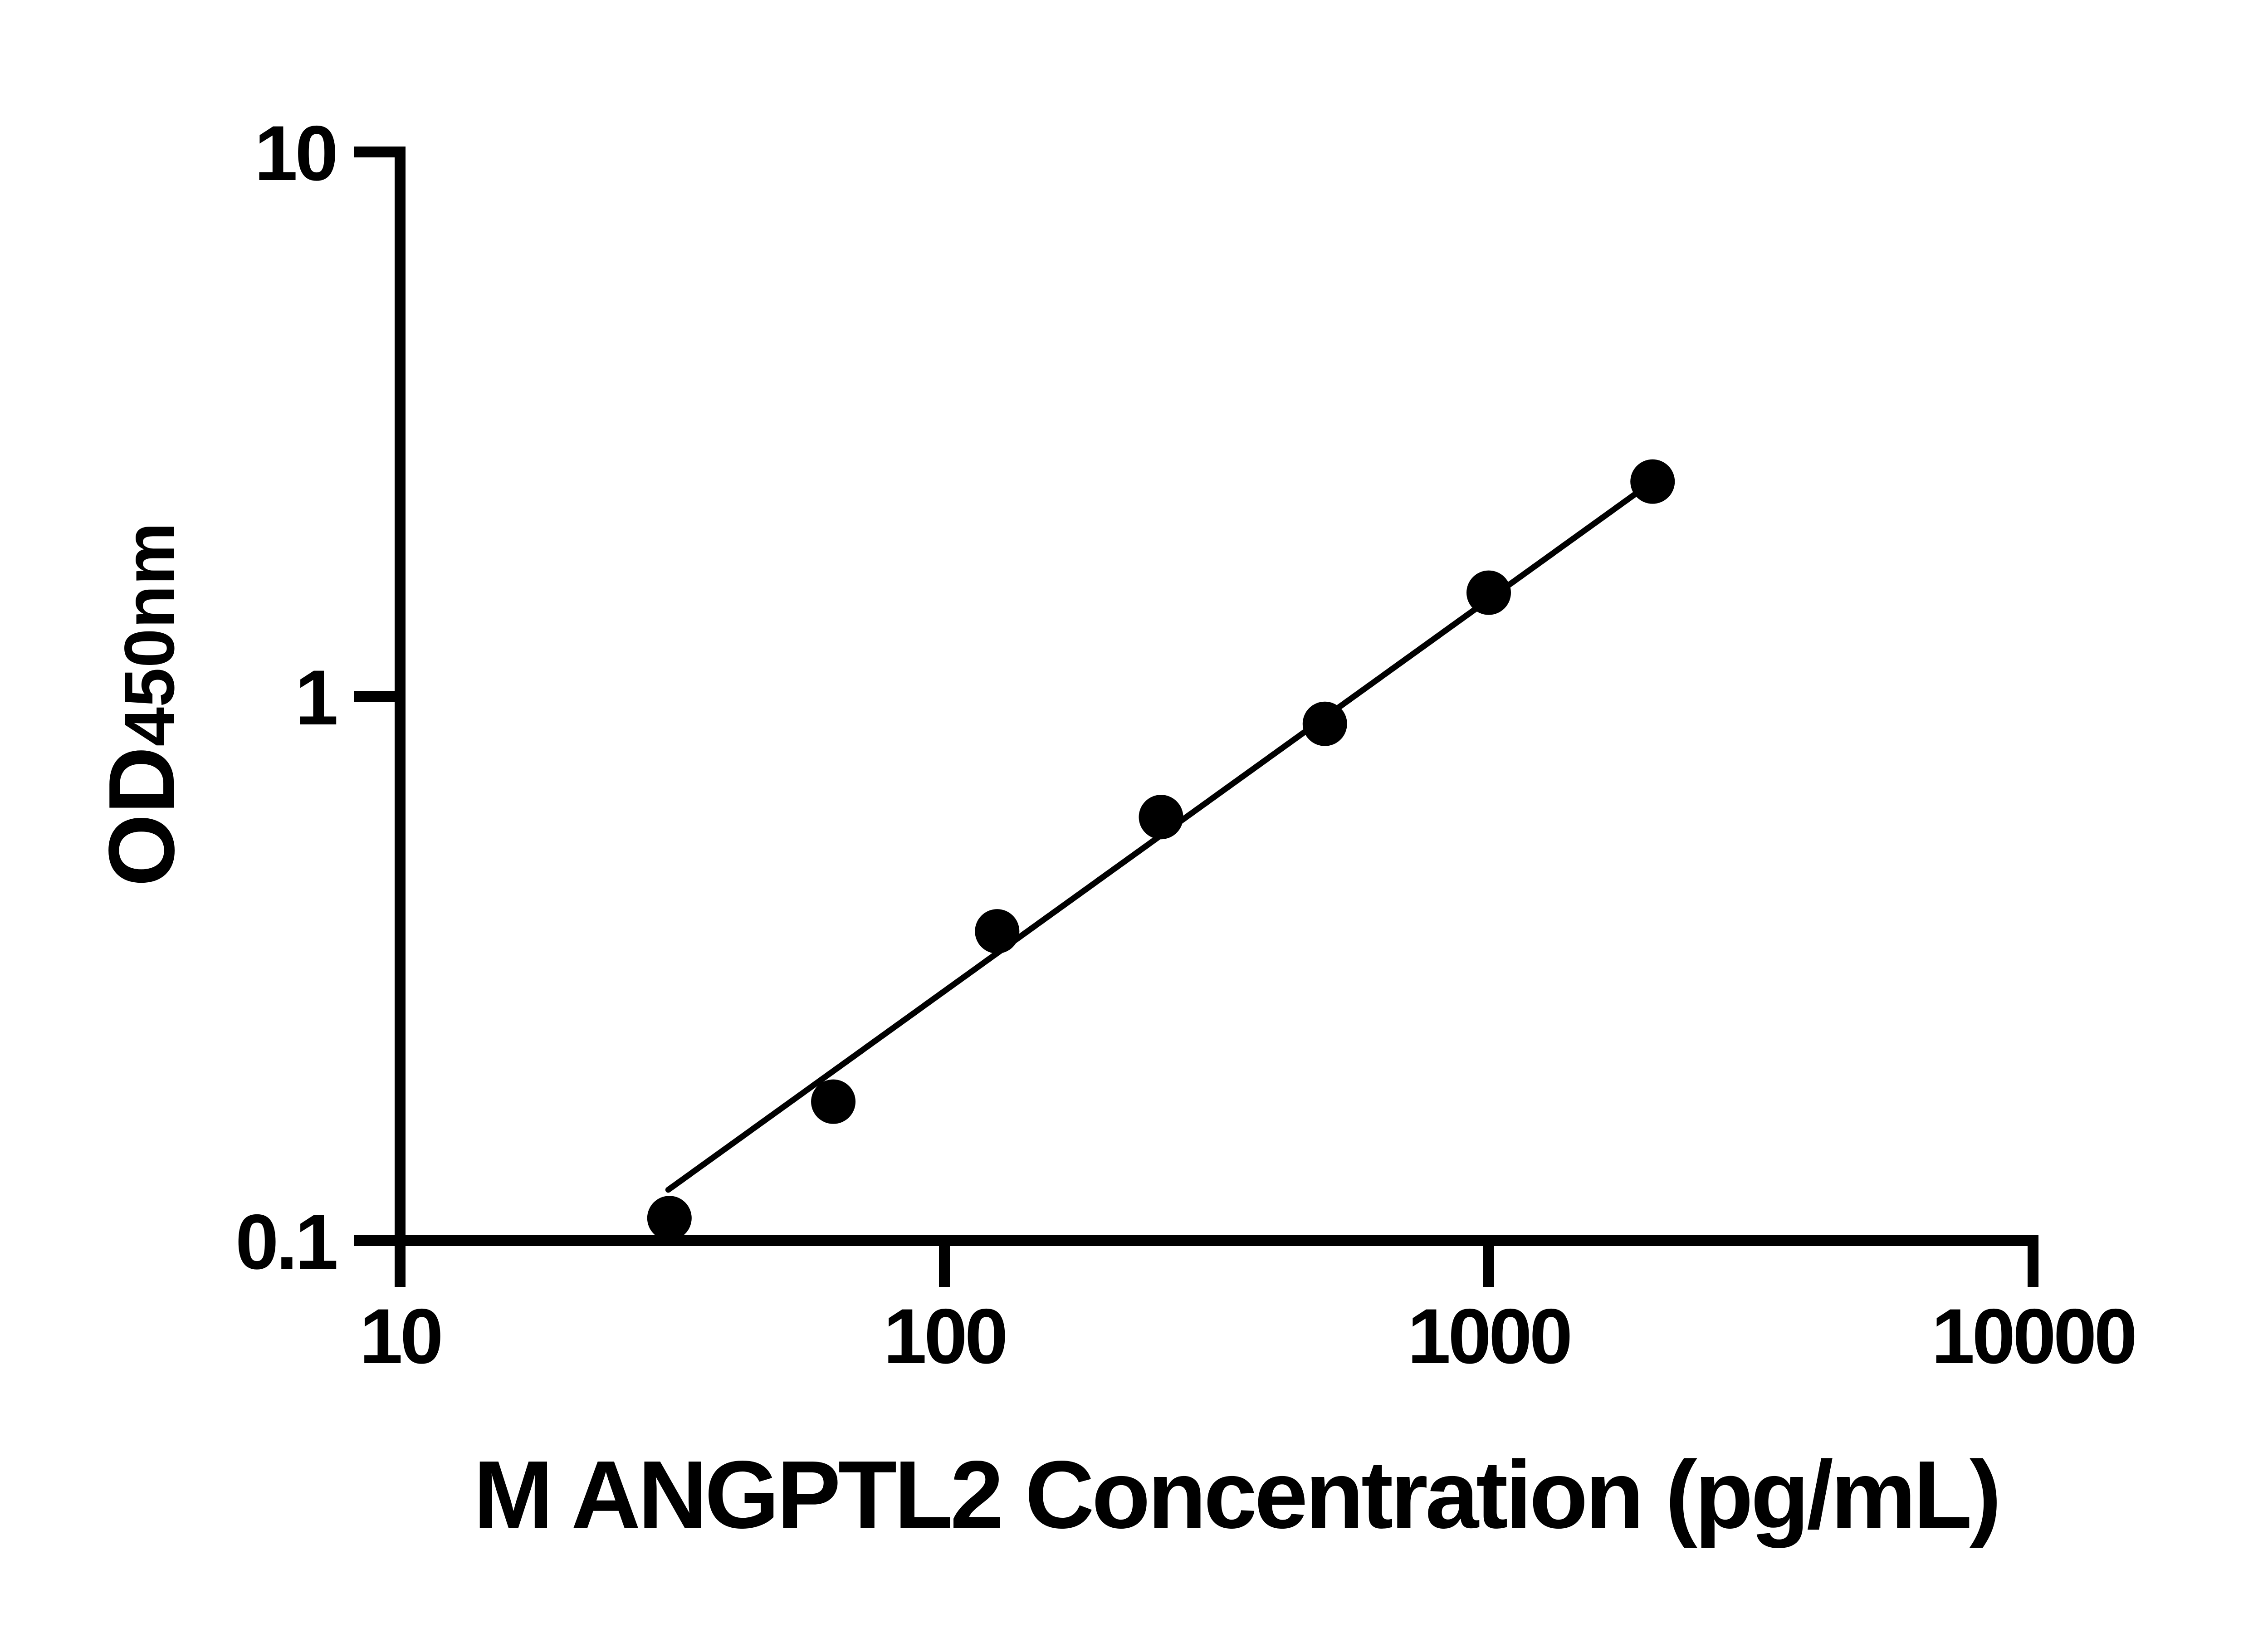 The height and width of the screenshot is (1633, 2268). What do you see at coordinates (2033, 1336) in the screenshot?
I see `x-tick-label: 10000` at bounding box center [2033, 1336].